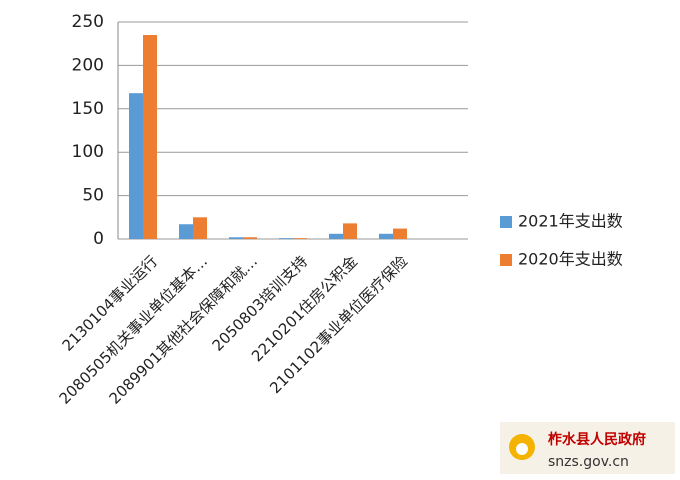 The height and width of the screenshot is (480, 680). What do you see at coordinates (88, 152) in the screenshot?
I see `y-tick-label: 100` at bounding box center [88, 152].